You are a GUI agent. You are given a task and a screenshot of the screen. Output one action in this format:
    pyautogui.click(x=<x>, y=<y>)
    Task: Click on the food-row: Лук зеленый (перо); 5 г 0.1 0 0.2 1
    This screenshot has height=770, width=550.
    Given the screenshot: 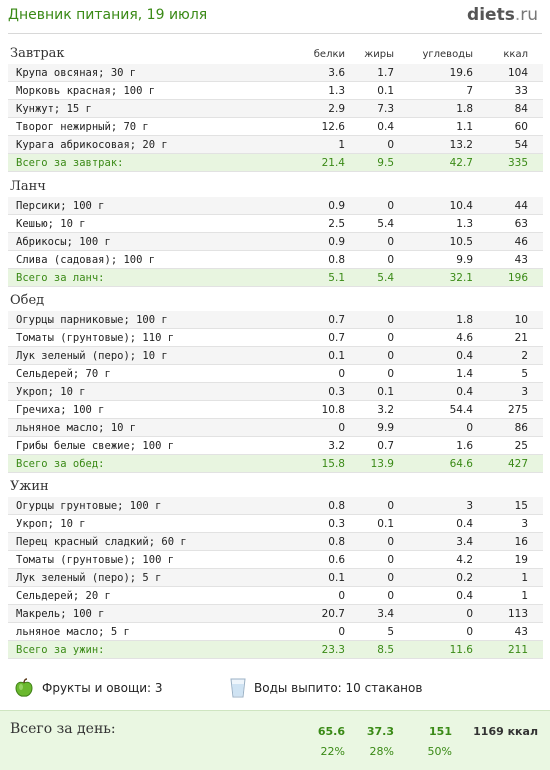 What is the action you would take?
    pyautogui.click(x=275, y=578)
    